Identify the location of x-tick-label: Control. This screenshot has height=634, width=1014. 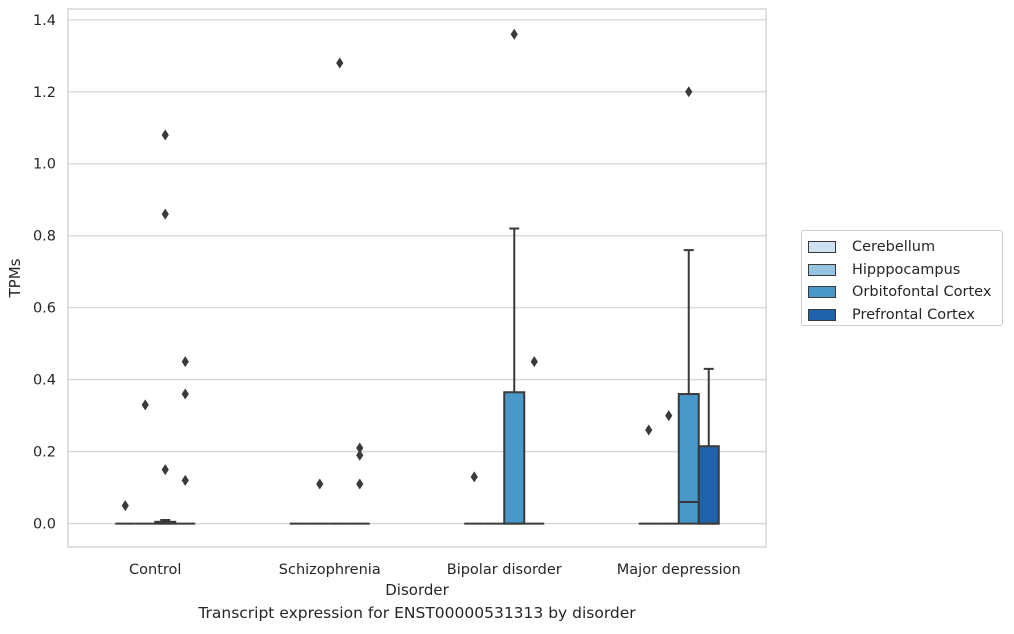
(155, 570).